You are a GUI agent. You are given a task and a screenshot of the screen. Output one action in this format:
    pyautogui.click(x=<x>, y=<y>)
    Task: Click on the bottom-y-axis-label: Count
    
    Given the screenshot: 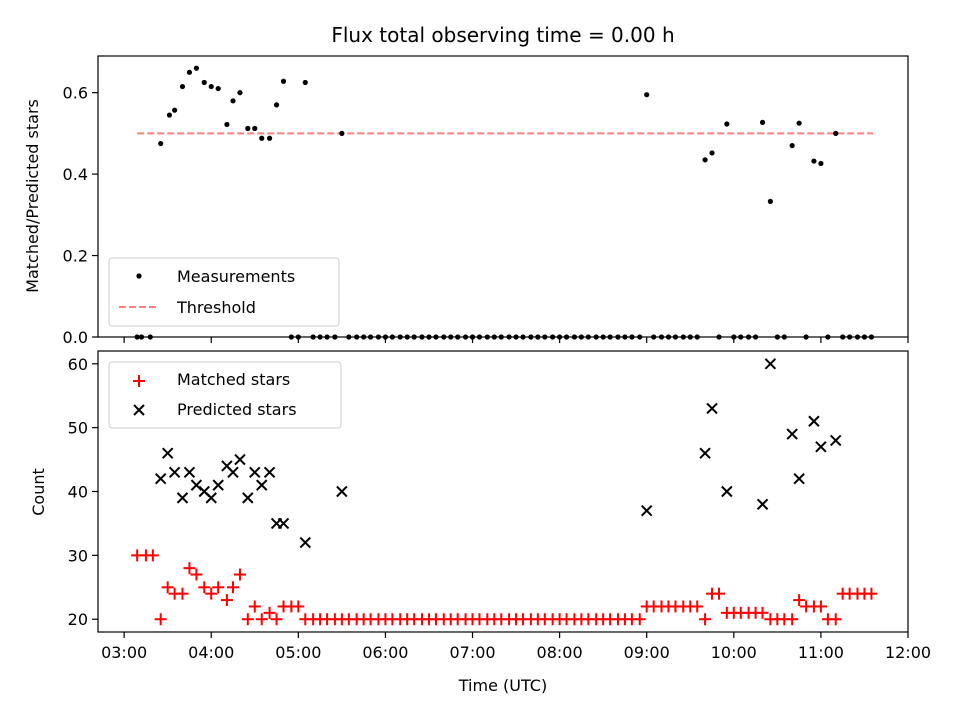 What is the action you would take?
    pyautogui.click(x=38, y=492)
    